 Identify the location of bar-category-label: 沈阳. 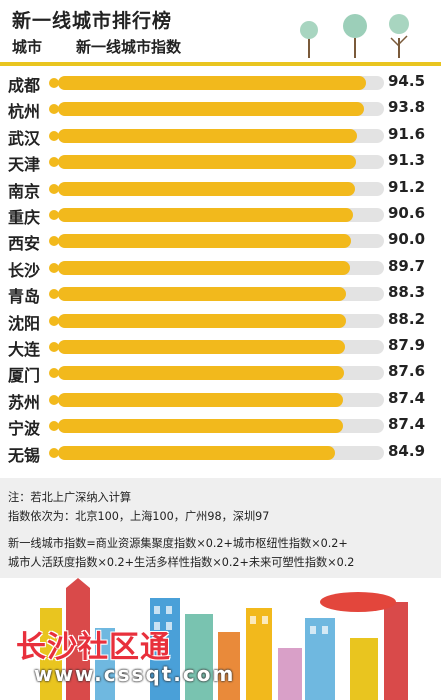
(24, 323).